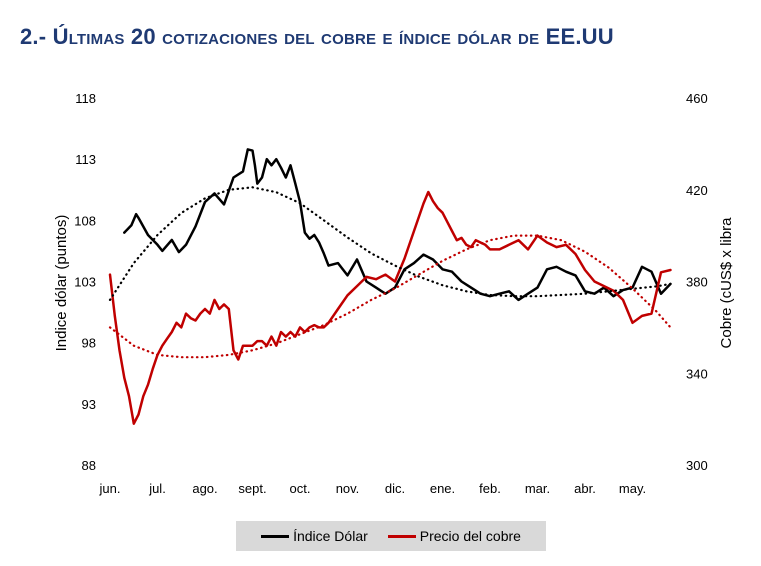  Describe the element at coordinates (697, 98) in the screenshot. I see `right-tick-label: 460` at that location.